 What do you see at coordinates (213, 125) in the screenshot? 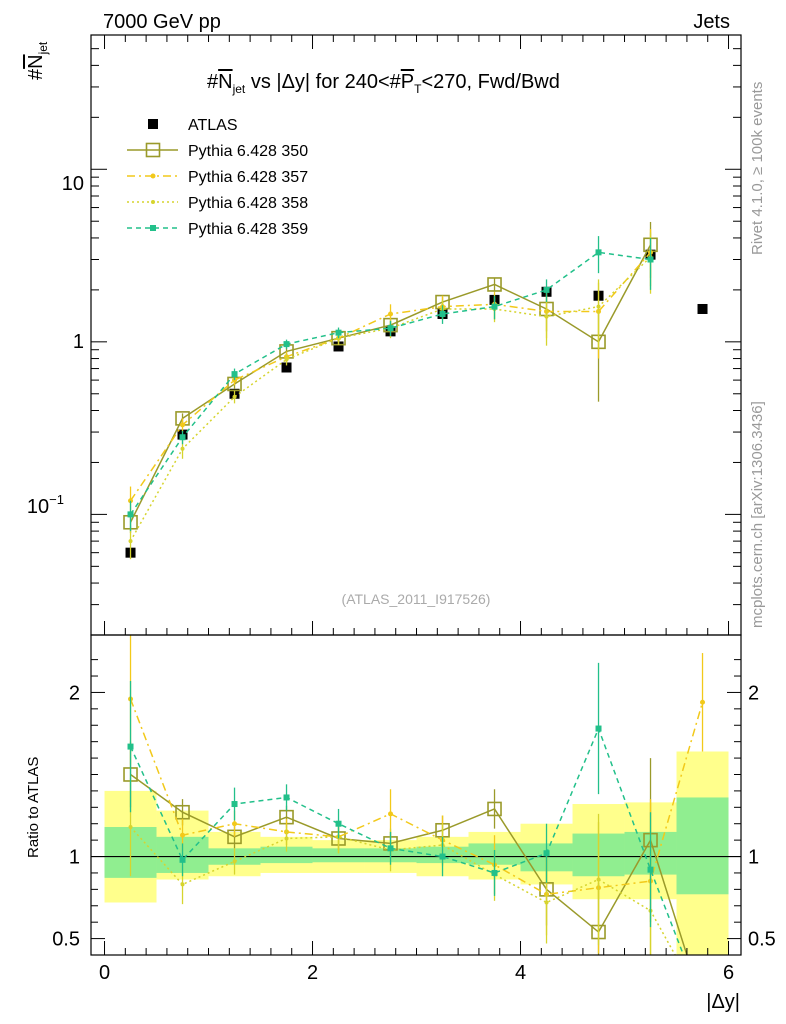
I see `legend-label: ATLAS` at bounding box center [213, 125].